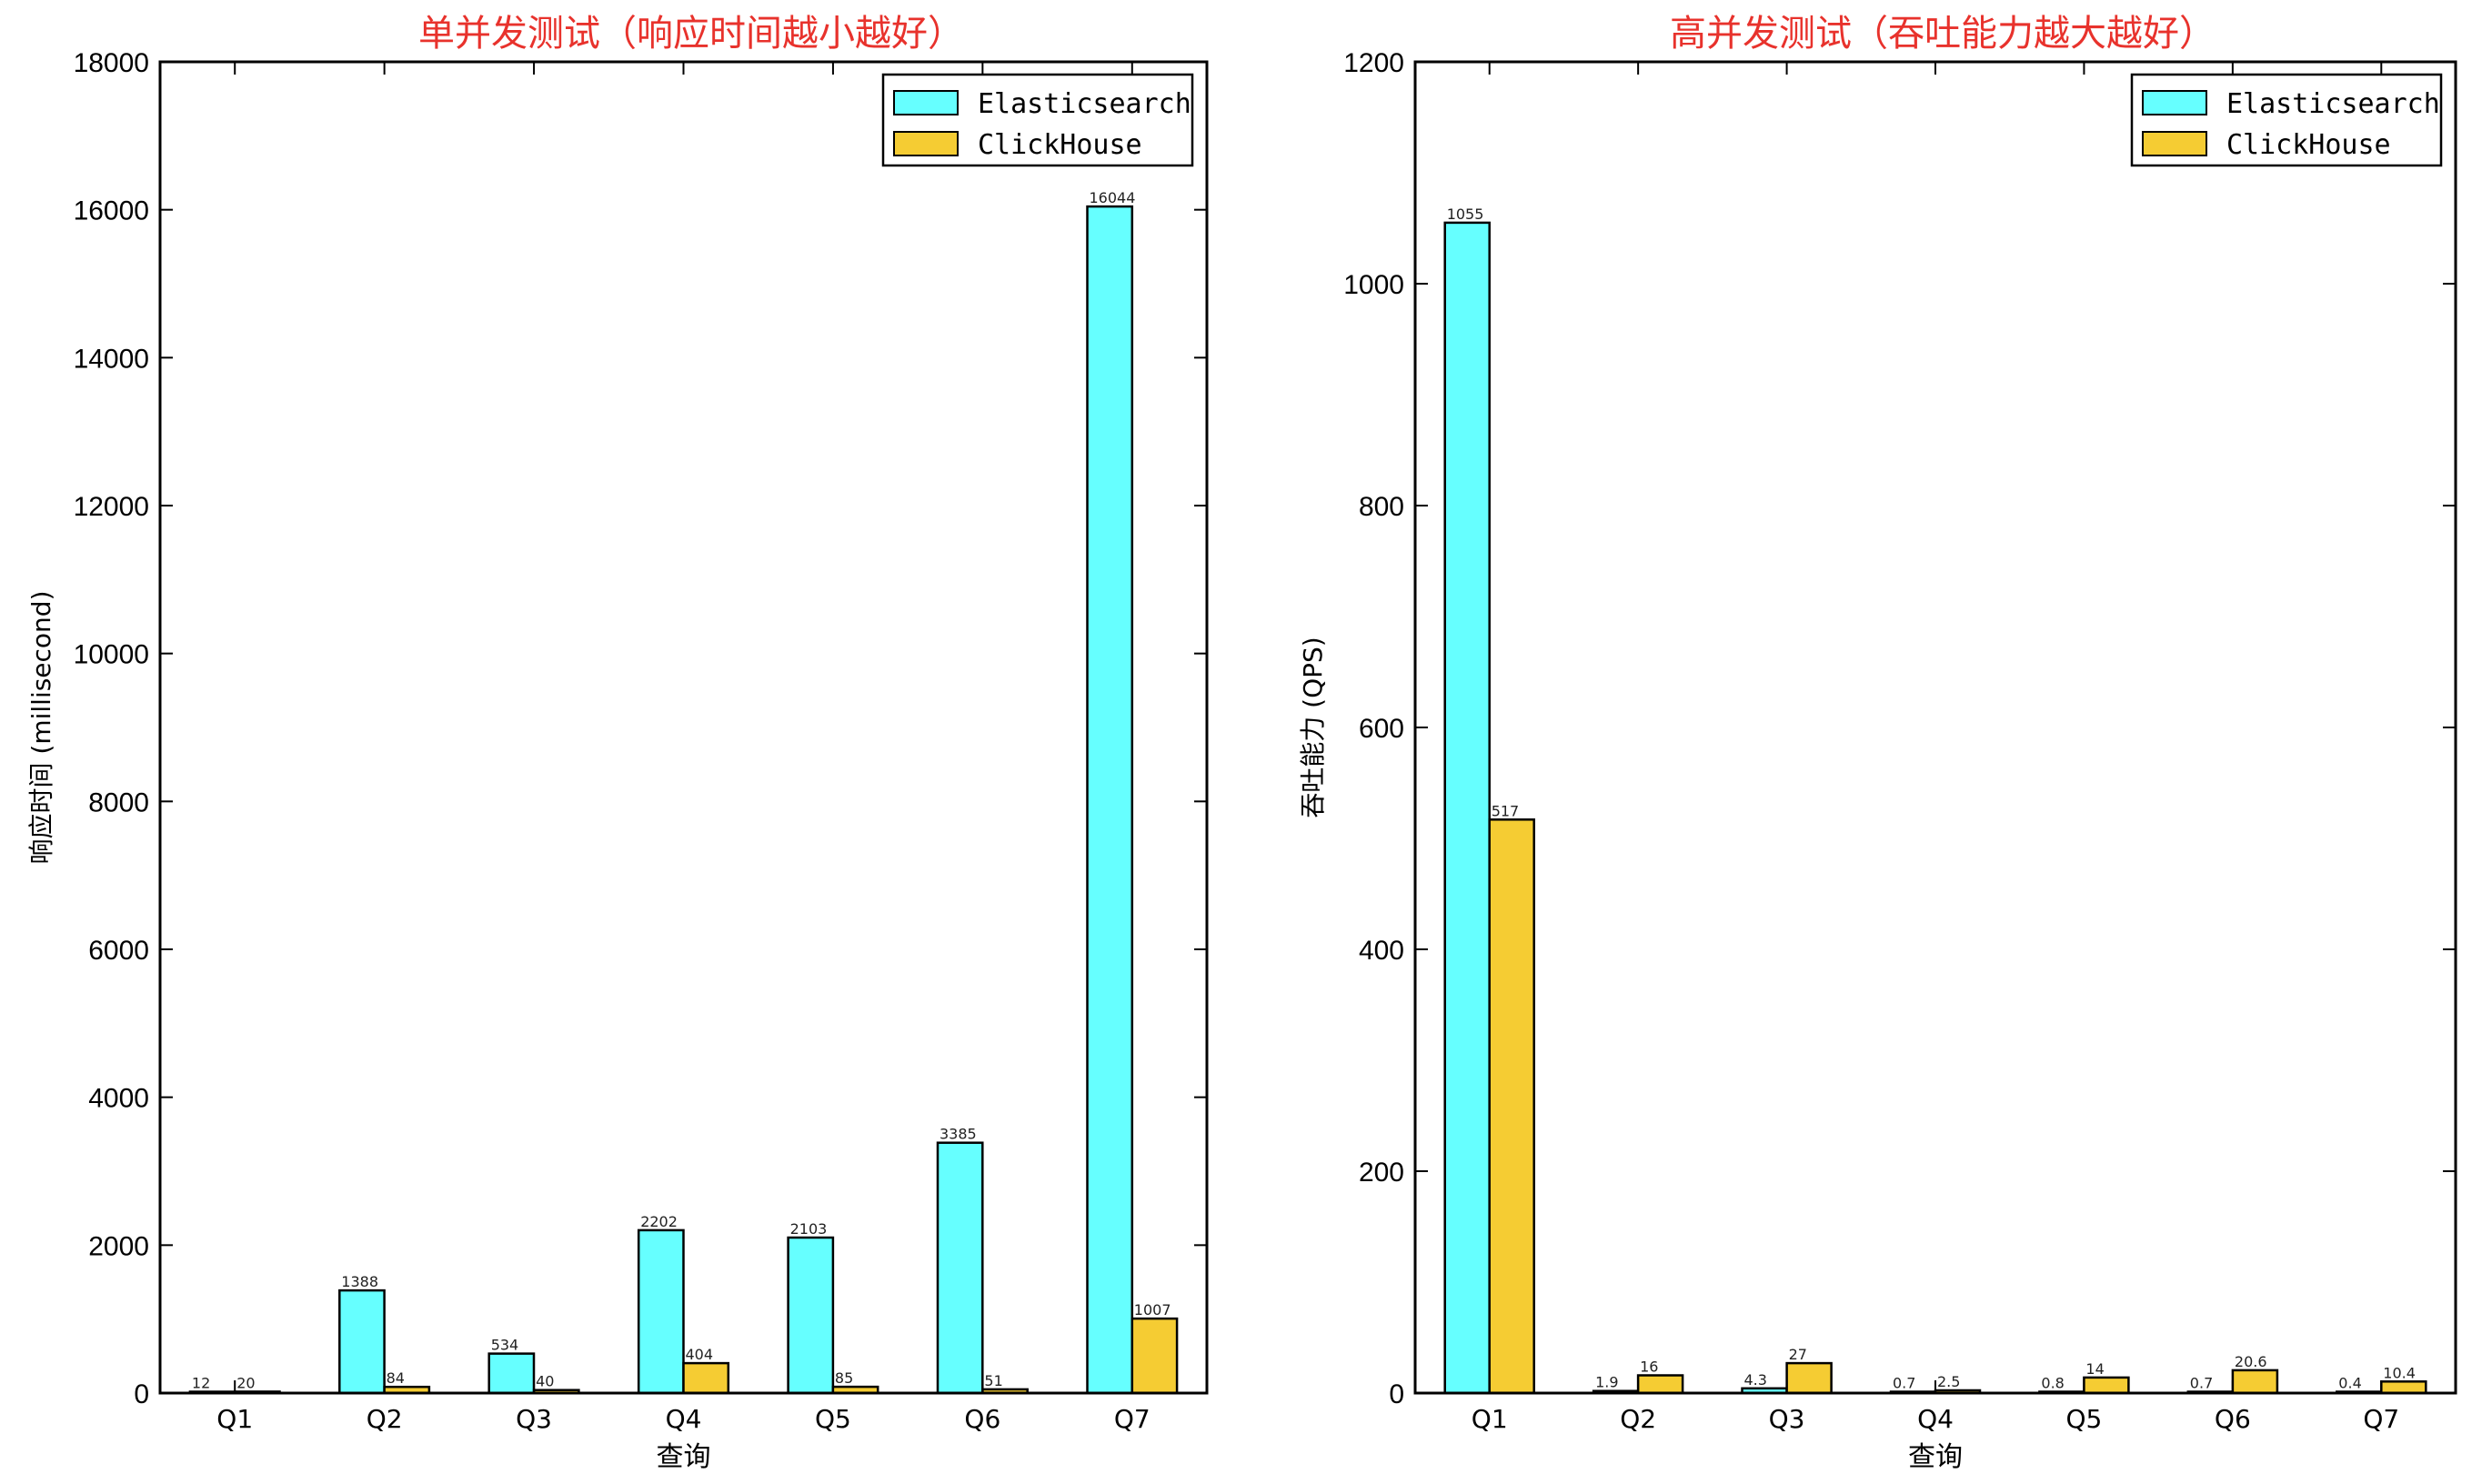  I want to click on bar-elasticsearch-q5, so click(811, 1316).